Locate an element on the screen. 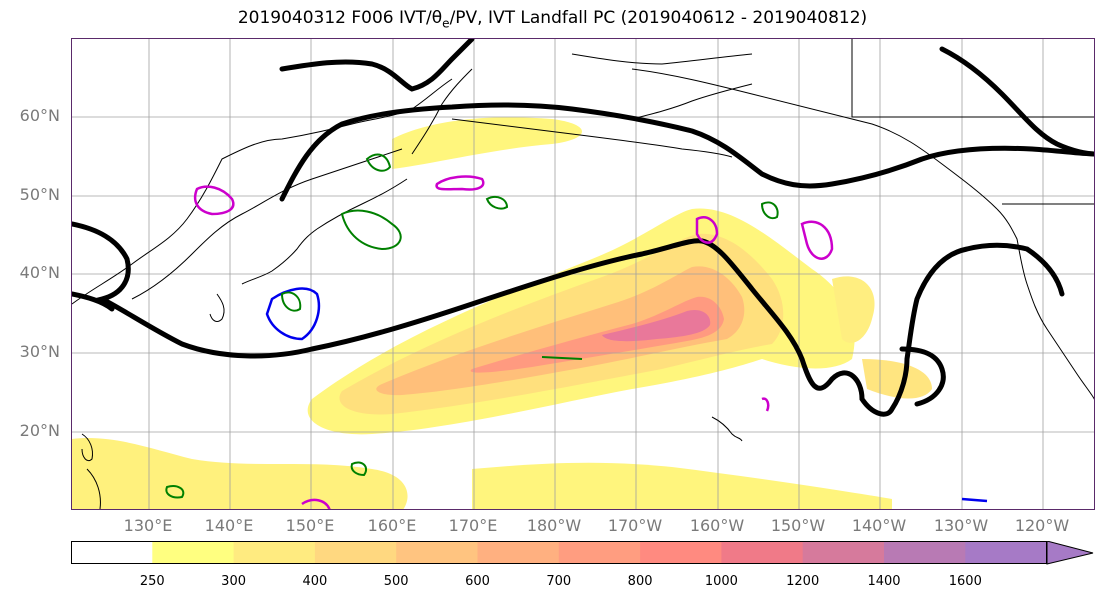 The width and height of the screenshot is (1105, 603). pc-contour-northloop is located at coordinates (686, 152).